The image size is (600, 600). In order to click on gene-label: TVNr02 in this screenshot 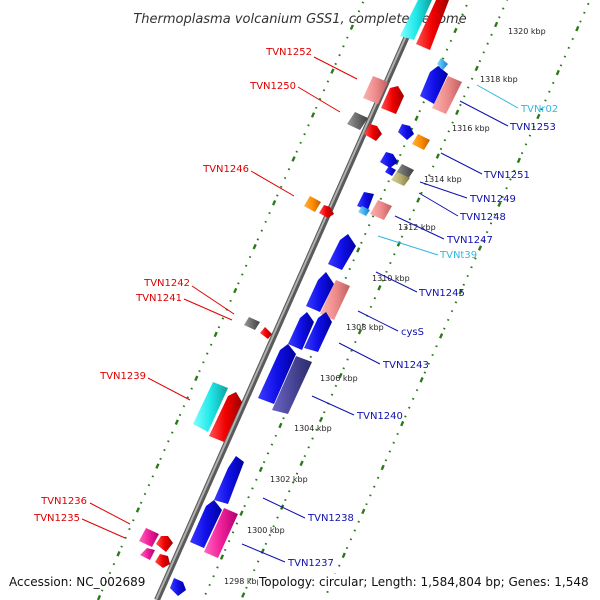, I will do `click(539, 109)`.